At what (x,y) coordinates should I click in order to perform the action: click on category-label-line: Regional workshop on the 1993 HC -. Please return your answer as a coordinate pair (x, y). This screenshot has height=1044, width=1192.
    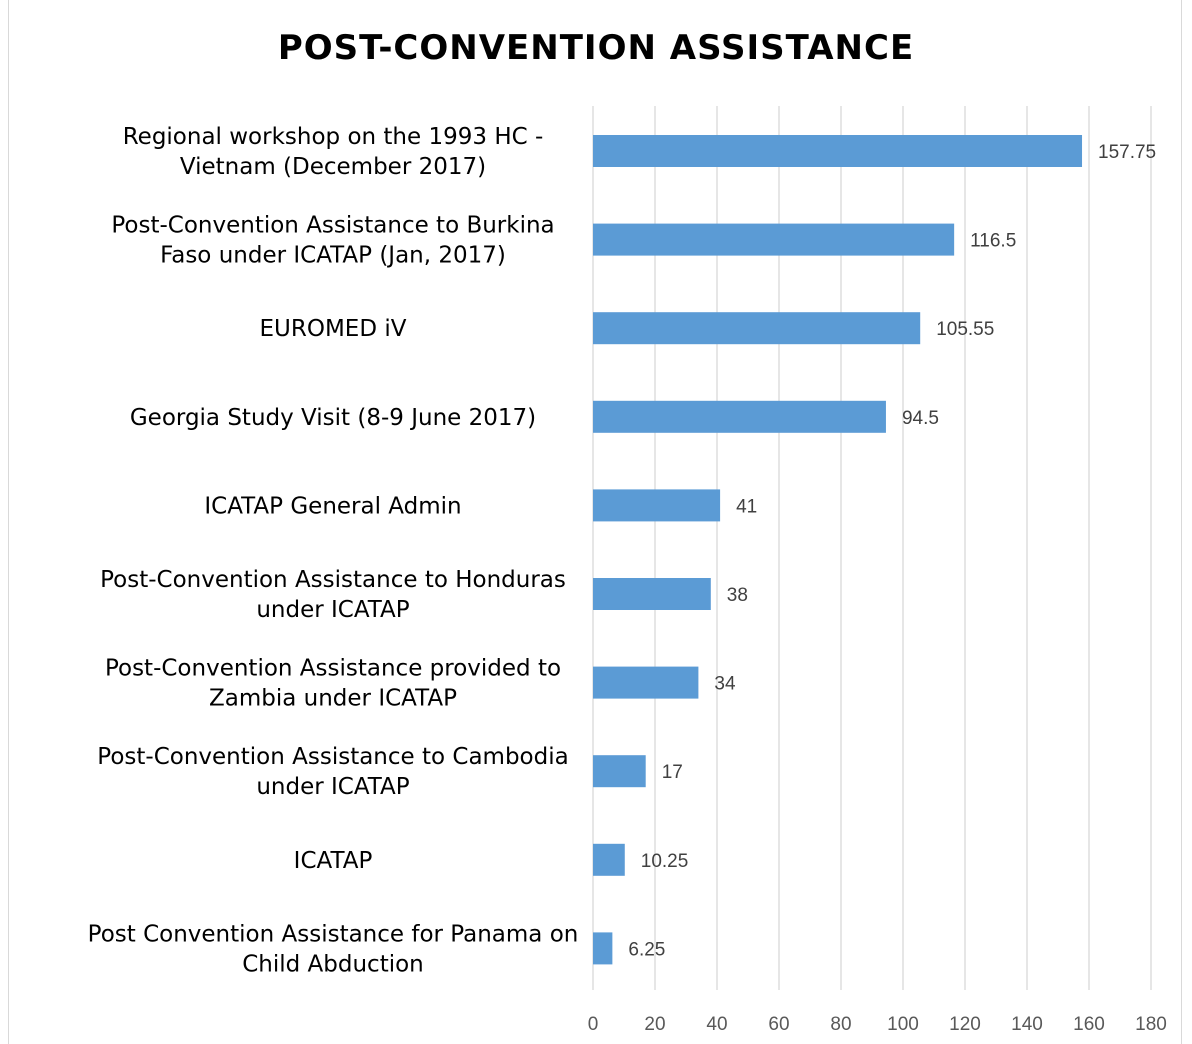
    Looking at the image, I should click on (333, 137).